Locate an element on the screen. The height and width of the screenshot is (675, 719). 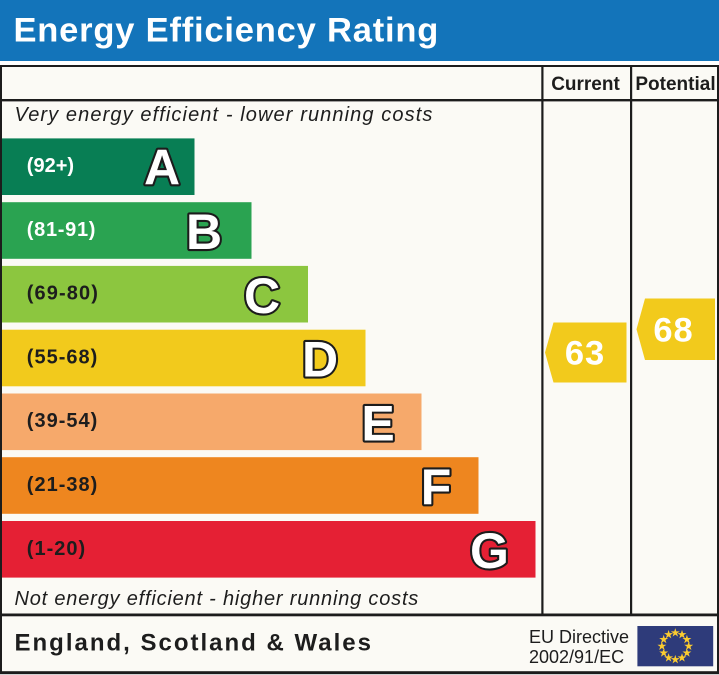
svg-text: A is located at coordinates (162, 167).